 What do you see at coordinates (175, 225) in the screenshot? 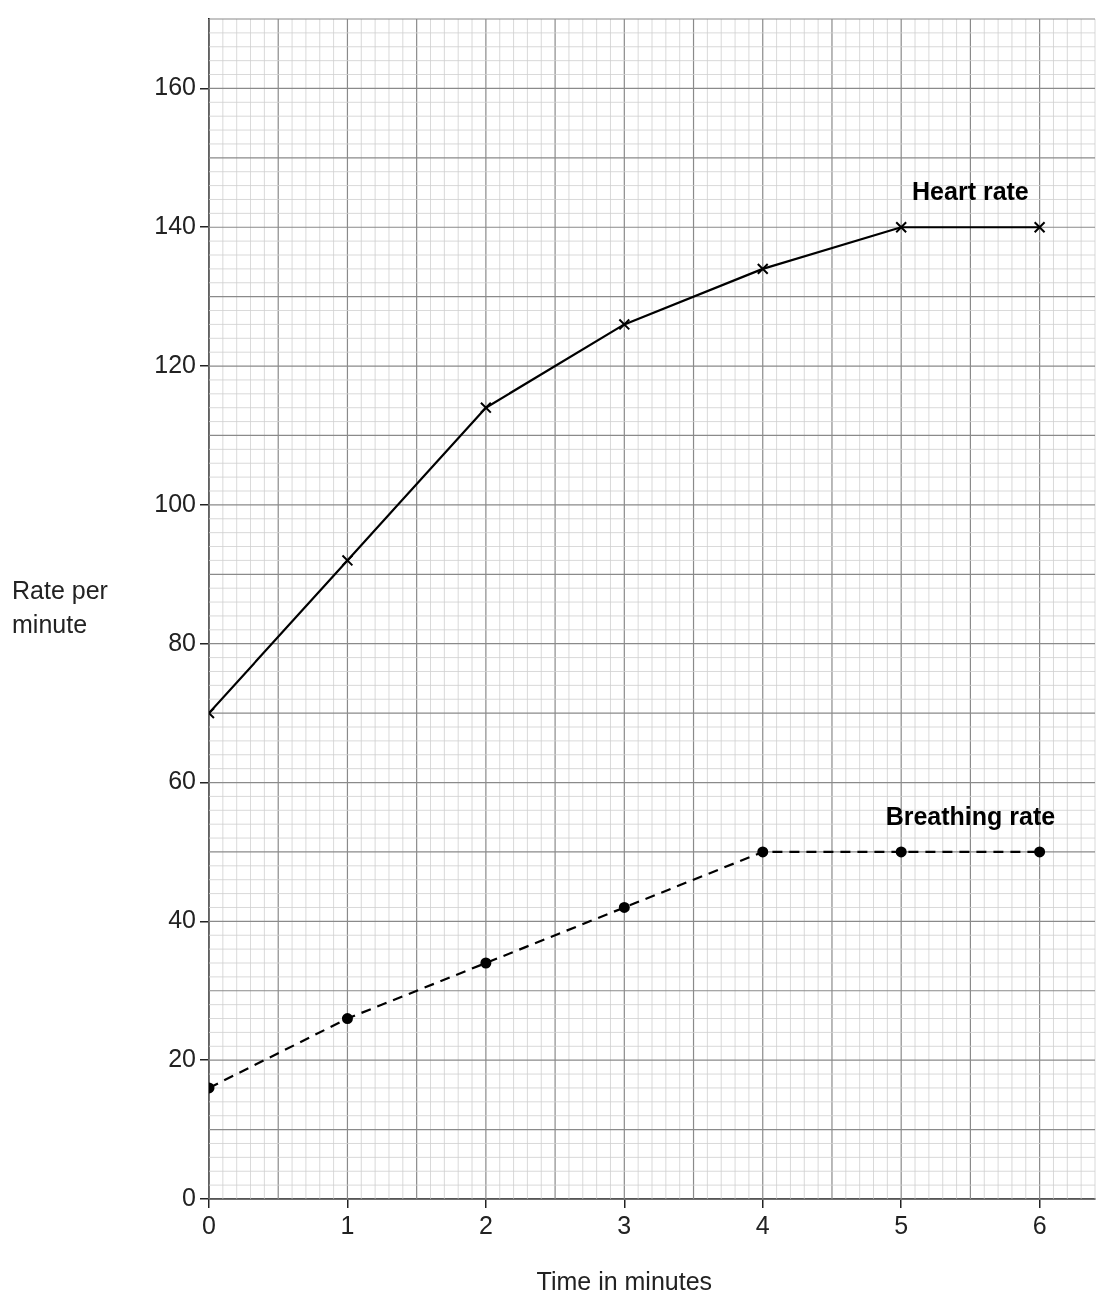
I see `y-tick-label: 140` at bounding box center [175, 225].